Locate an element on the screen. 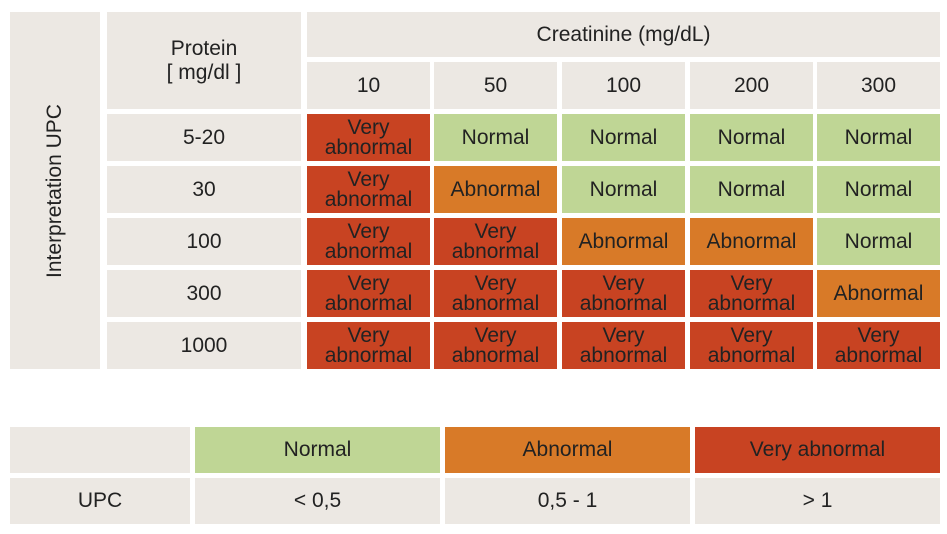 The width and height of the screenshot is (947, 534). legend-range: 0,5 - 1 is located at coordinates (567, 501).